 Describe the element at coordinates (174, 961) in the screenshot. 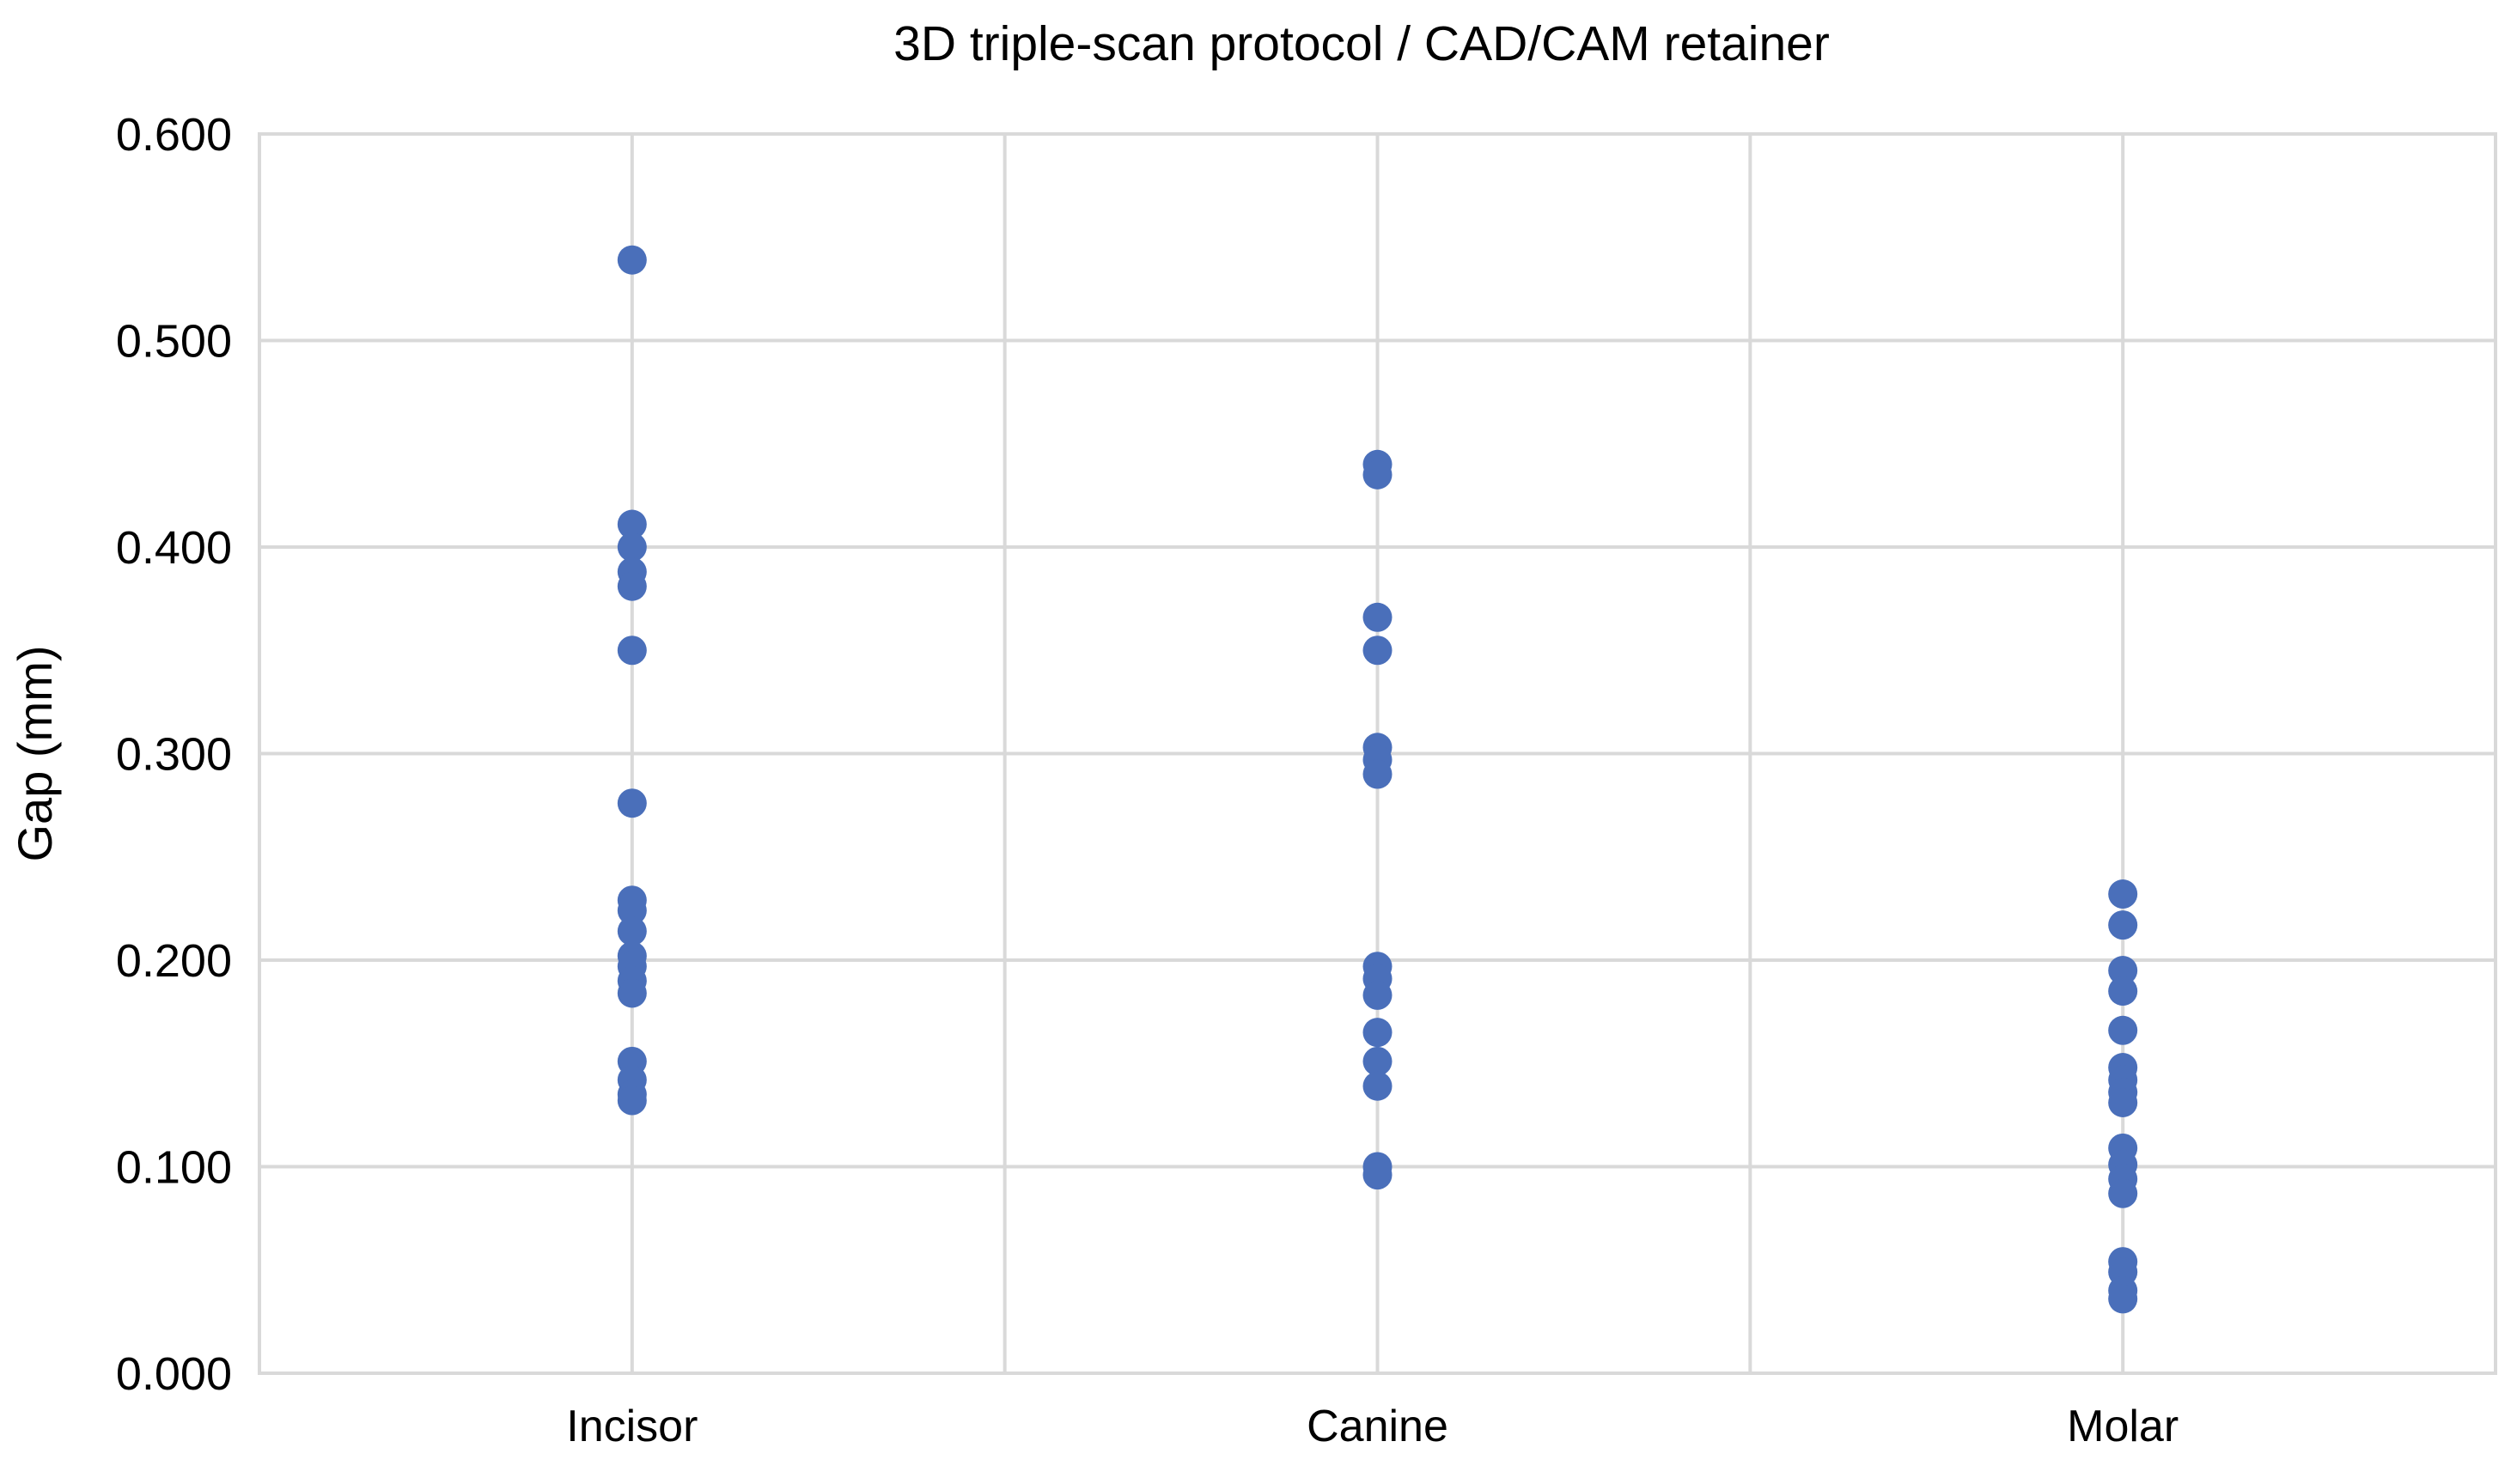

I see `y-tick-label: 0.200` at that location.